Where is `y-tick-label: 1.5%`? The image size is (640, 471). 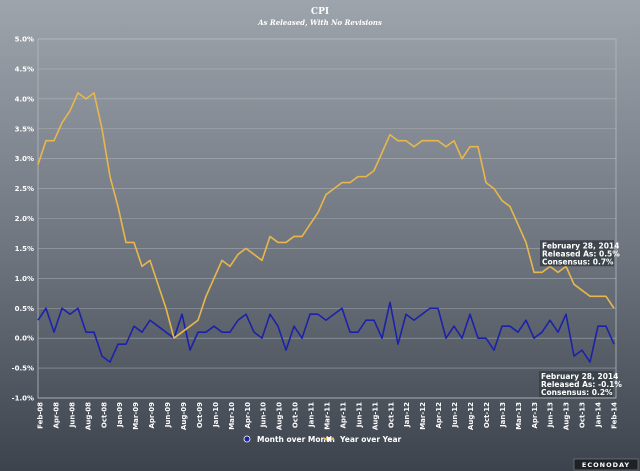
y-tick-label: 1.5% is located at coordinates (24, 249).